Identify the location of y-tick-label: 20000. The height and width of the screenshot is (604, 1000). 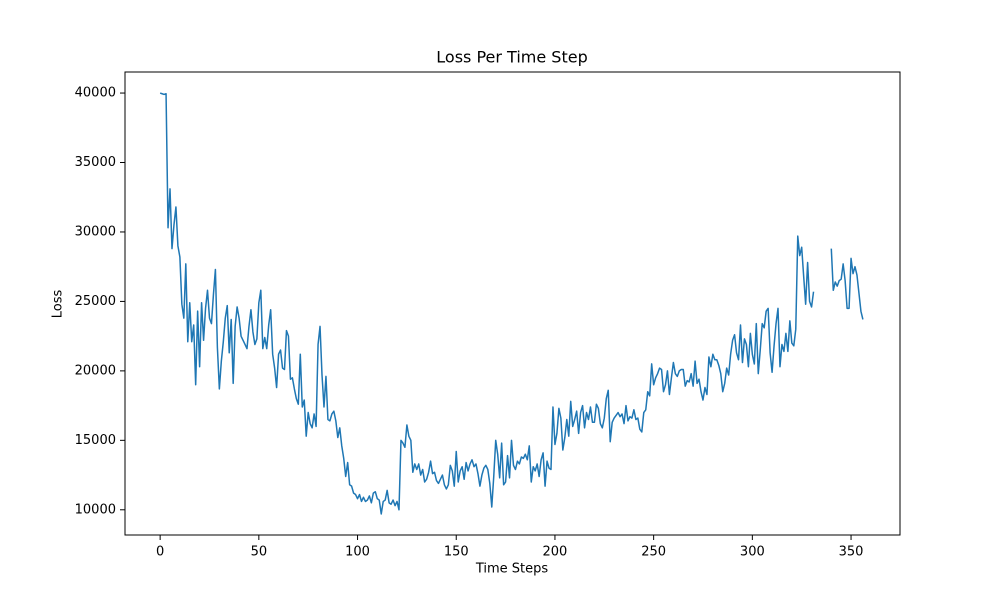
(95, 370).